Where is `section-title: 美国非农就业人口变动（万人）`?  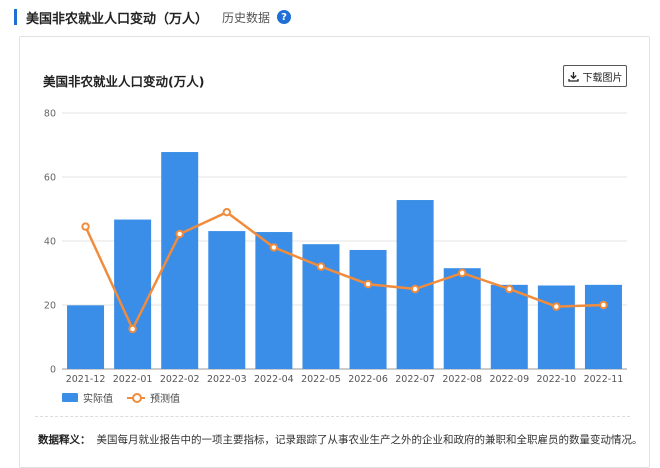
section-title: 美国非农就业人口变动（万人） is located at coordinates (117, 19).